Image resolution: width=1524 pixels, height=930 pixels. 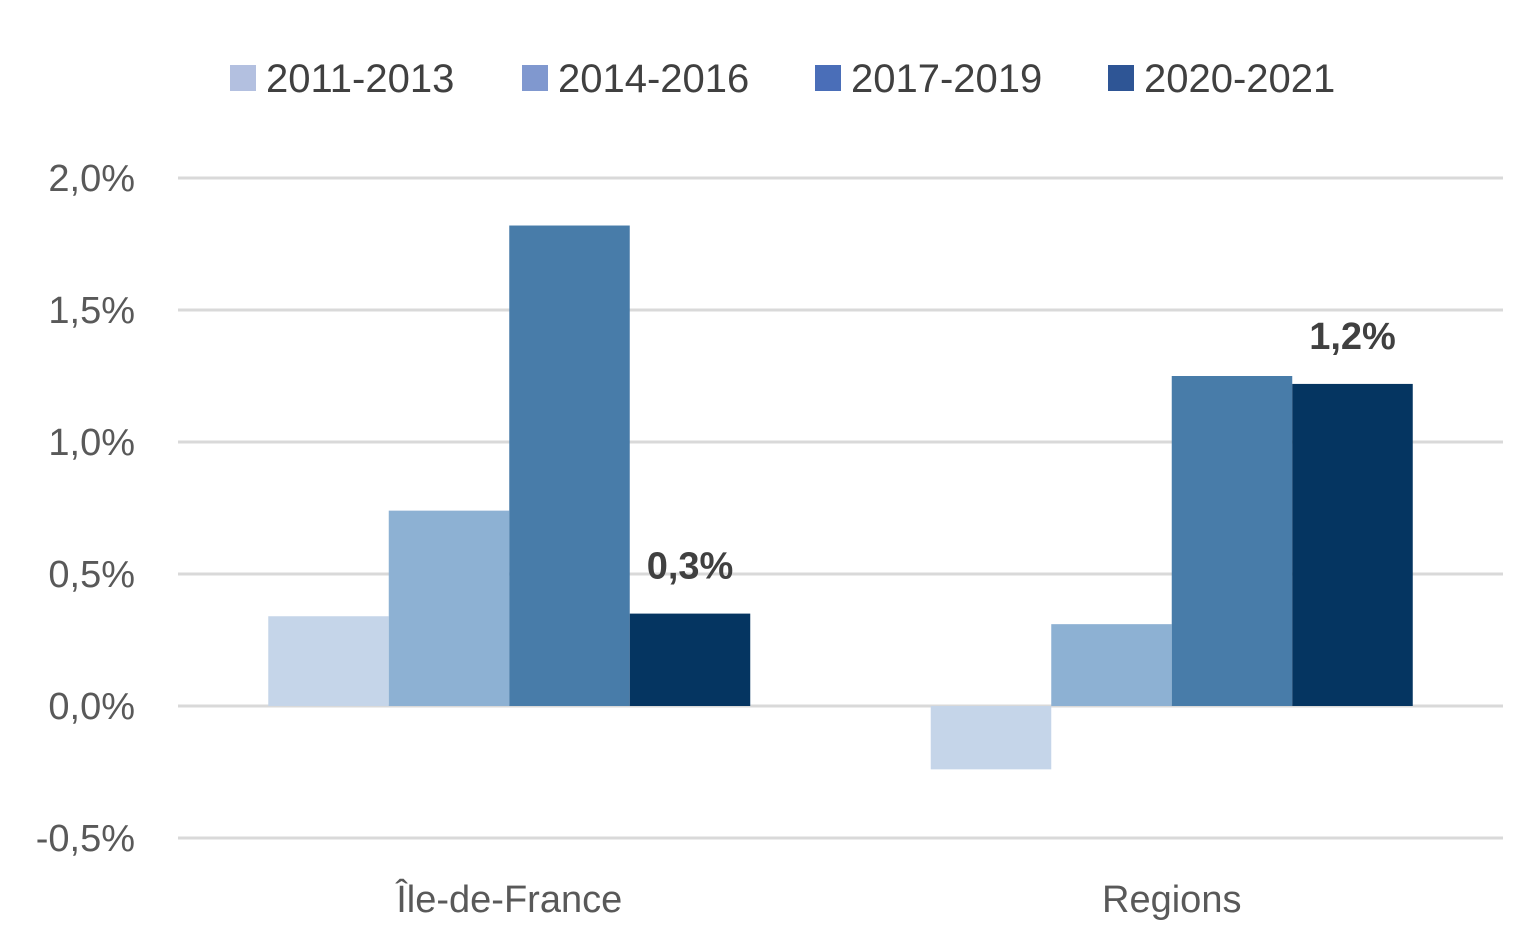 What do you see at coordinates (360, 79) in the screenshot?
I see `legend-label: 2011-2013` at bounding box center [360, 79].